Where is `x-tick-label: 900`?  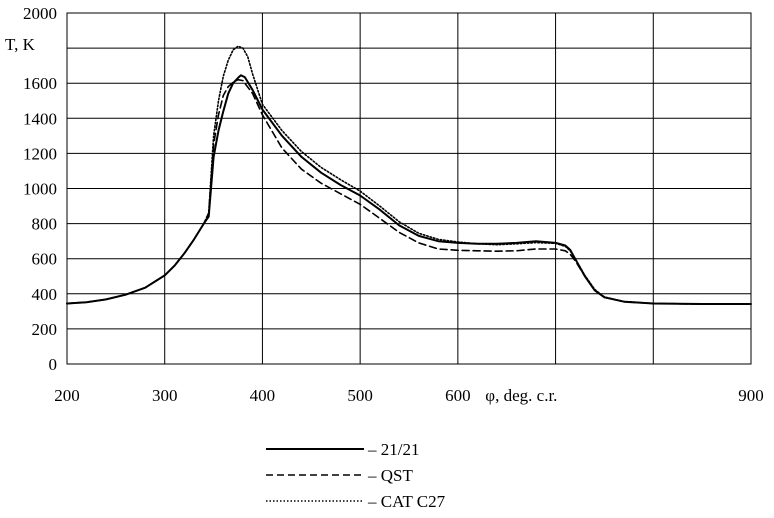
x-tick-label: 900 is located at coordinates (751, 395).